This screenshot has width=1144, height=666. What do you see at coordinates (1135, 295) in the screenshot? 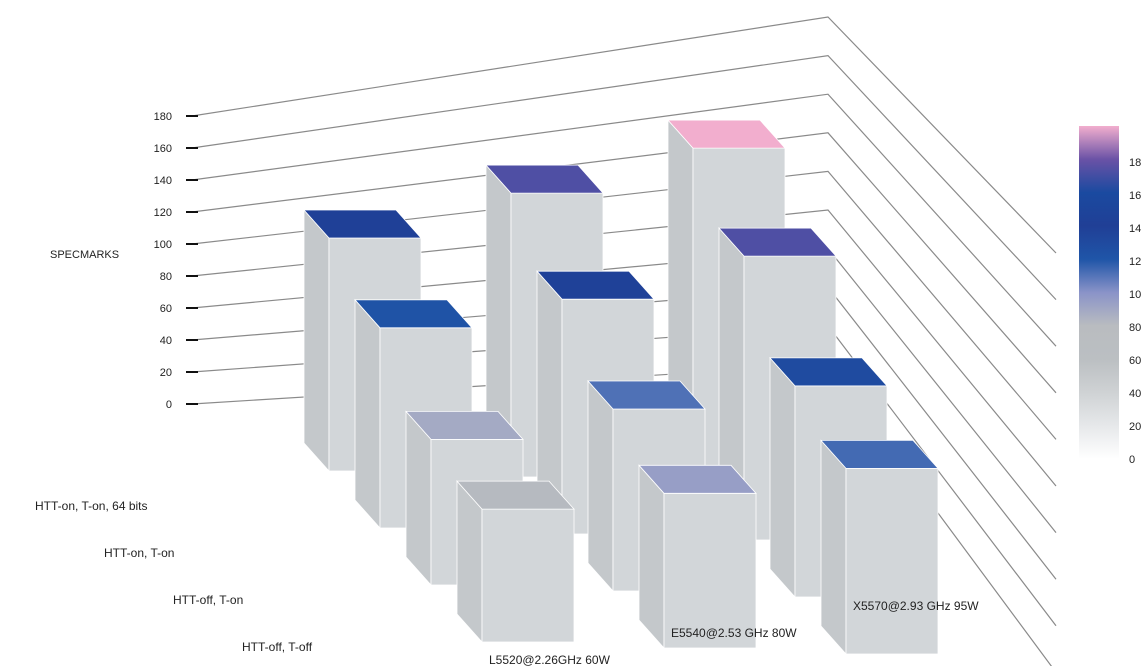
I see `color-scale-tick: 10` at bounding box center [1135, 295].